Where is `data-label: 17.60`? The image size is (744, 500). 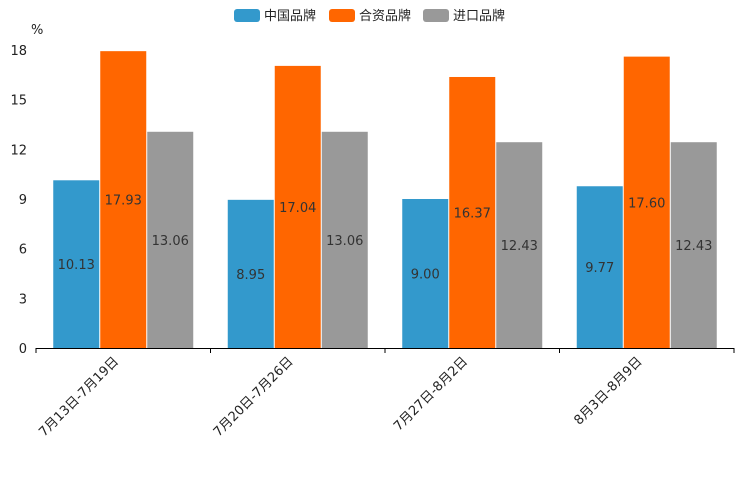
data-label: 17.60 is located at coordinates (646, 203).